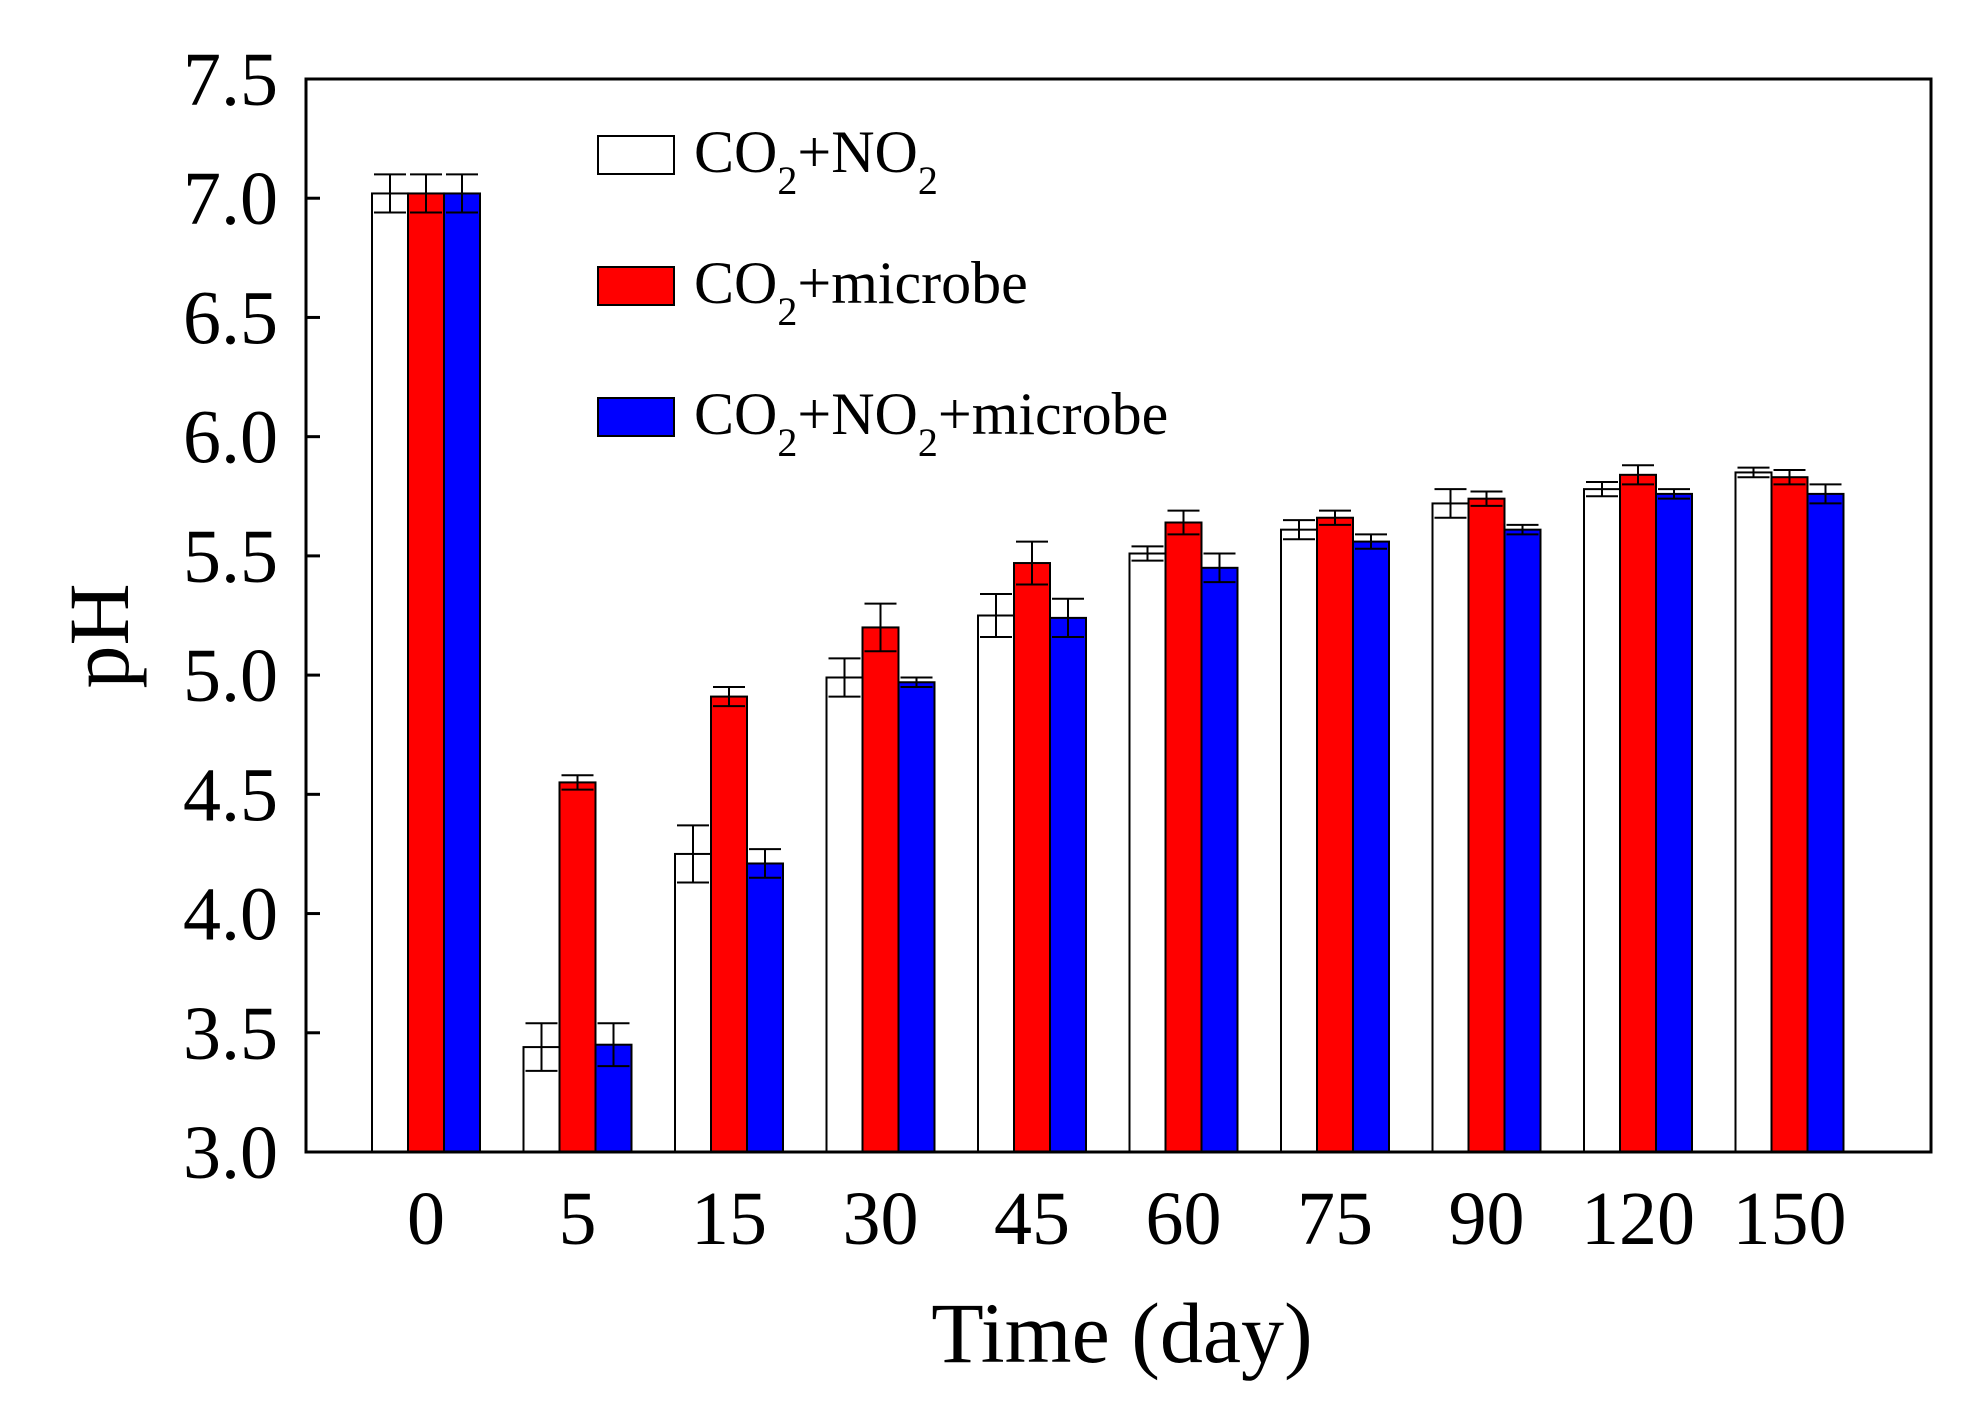 This screenshot has width=1968, height=1401. Describe the element at coordinates (426, 1219) in the screenshot. I see `x-tick-label: 0` at that location.